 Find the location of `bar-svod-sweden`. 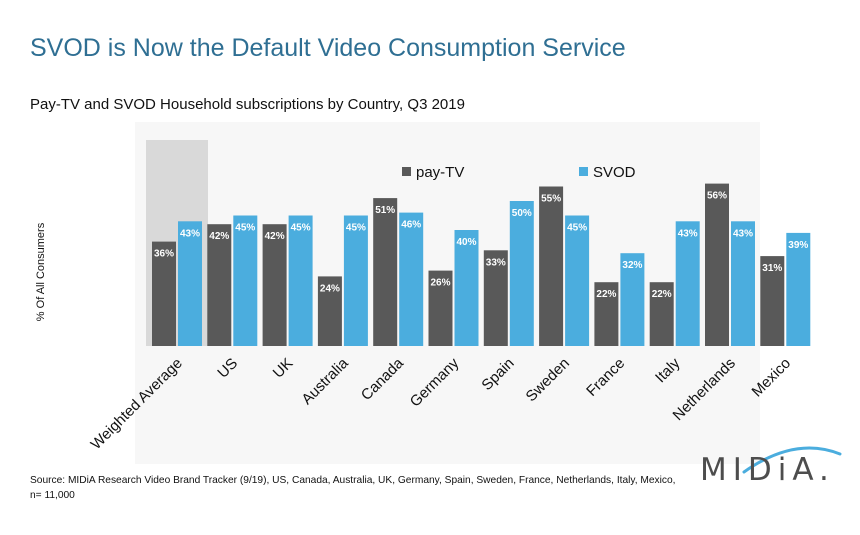

bar-svod-sweden is located at coordinates (577, 280).